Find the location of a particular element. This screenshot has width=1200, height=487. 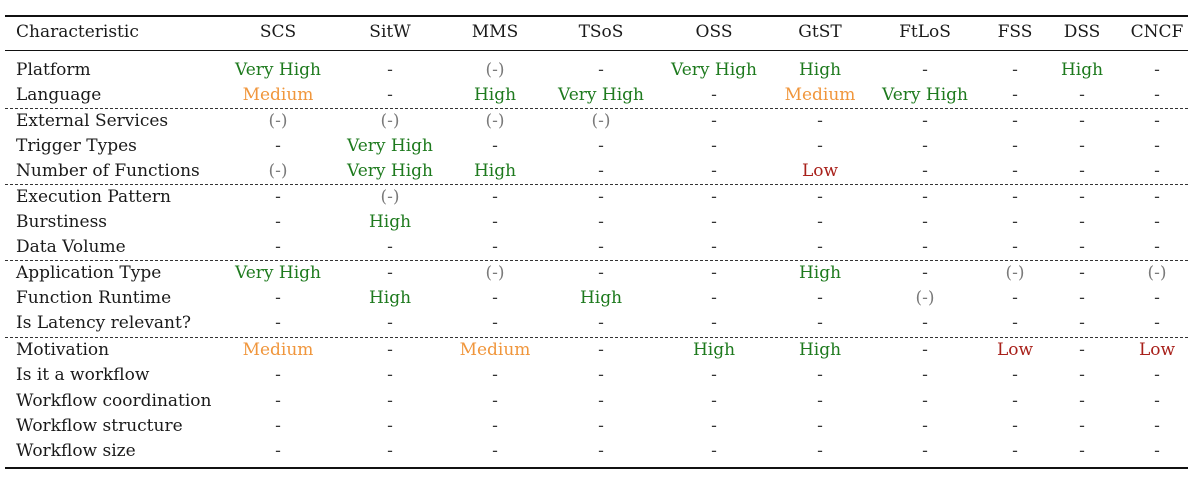

row-label: Workflow coordination is located at coordinates (114, 401).